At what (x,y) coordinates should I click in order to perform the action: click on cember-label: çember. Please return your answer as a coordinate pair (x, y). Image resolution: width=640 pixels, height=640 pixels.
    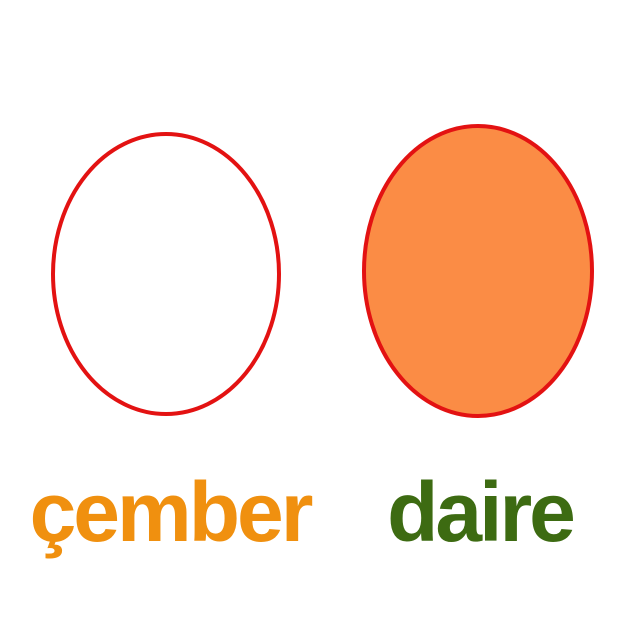
    Looking at the image, I should click on (171, 512).